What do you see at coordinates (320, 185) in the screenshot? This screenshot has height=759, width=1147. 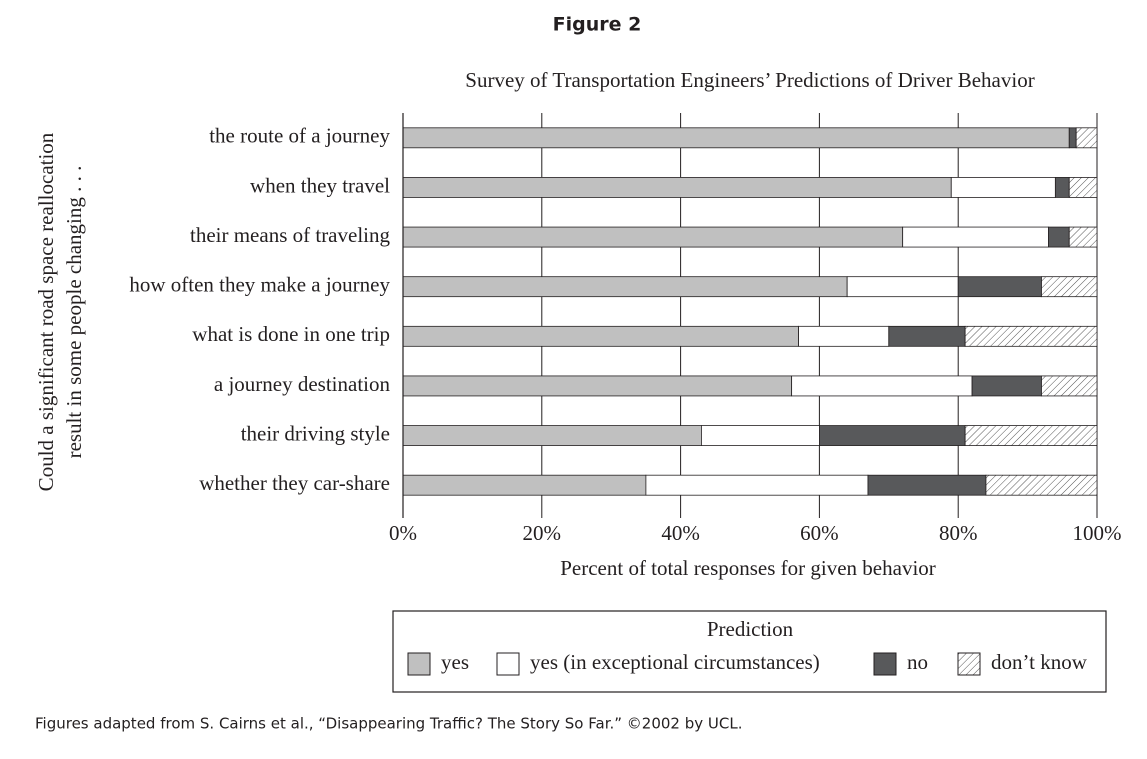 I see `y-tick-label: when they travel` at bounding box center [320, 185].